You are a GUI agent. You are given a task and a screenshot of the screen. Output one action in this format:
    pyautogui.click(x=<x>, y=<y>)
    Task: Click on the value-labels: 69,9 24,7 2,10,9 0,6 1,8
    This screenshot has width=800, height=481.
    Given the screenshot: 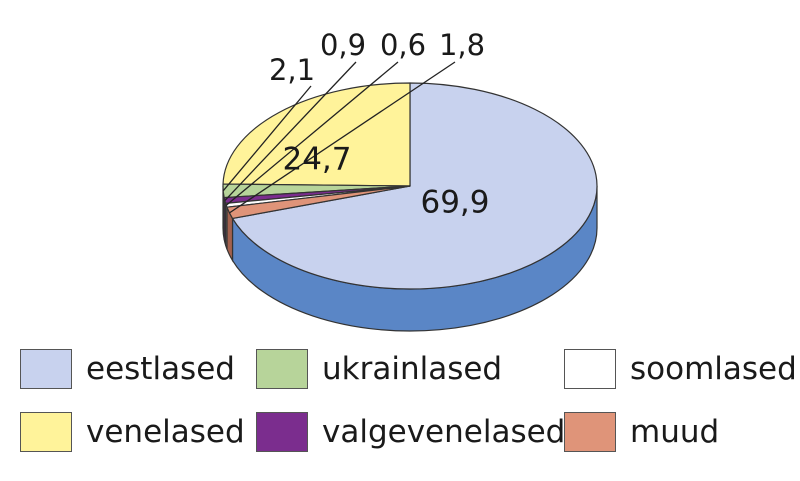 What is the action you would take?
    pyautogui.click(x=379, y=124)
    